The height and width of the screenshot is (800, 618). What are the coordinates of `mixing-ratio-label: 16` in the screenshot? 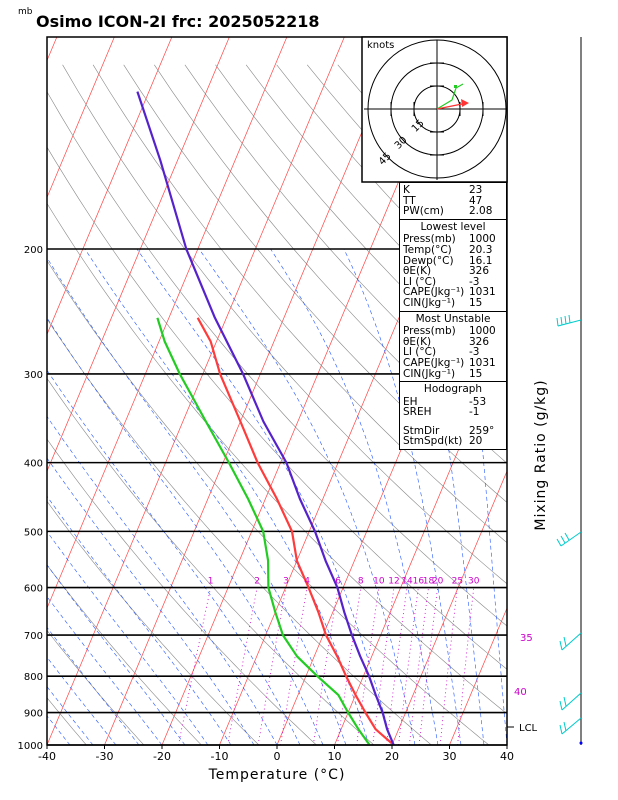 It's located at (419, 582).